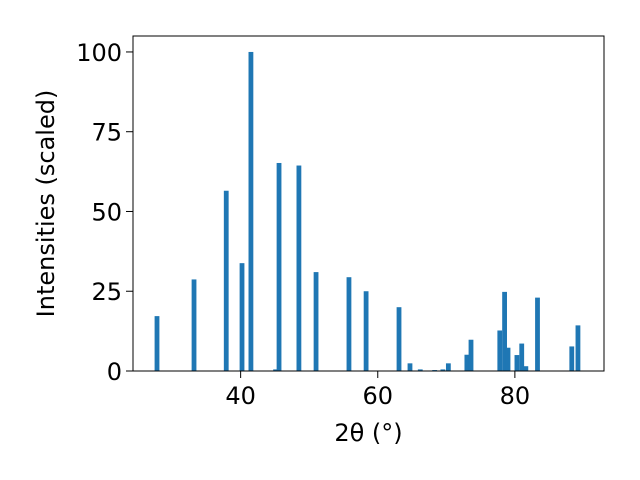 This screenshot has height=480, width=640. What do you see at coordinates (377, 396) in the screenshot?
I see `x-tick-label: 60` at bounding box center [377, 396].